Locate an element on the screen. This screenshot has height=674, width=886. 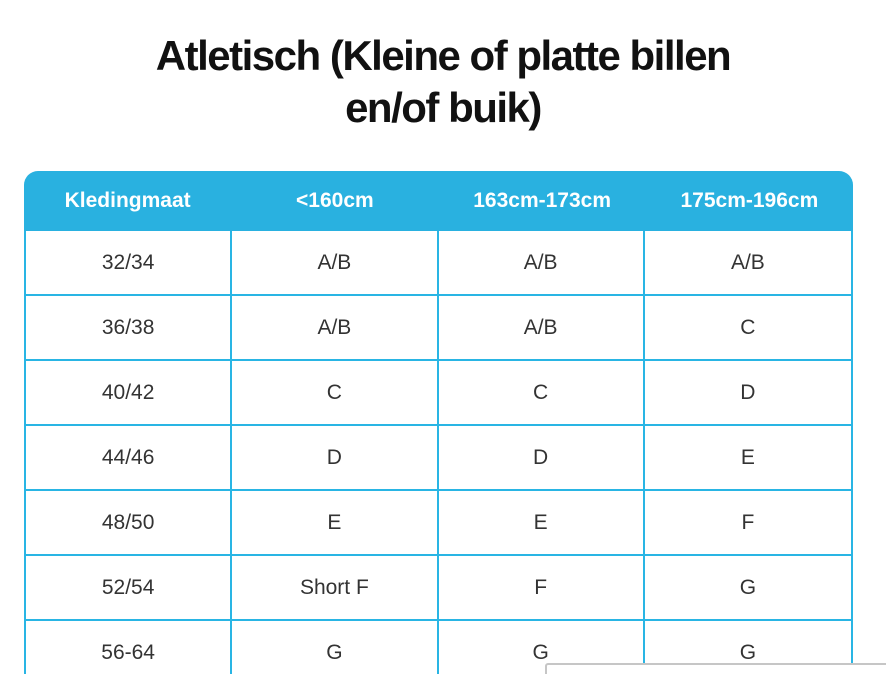
table-cell-size: 44/46 is located at coordinates (129, 458).